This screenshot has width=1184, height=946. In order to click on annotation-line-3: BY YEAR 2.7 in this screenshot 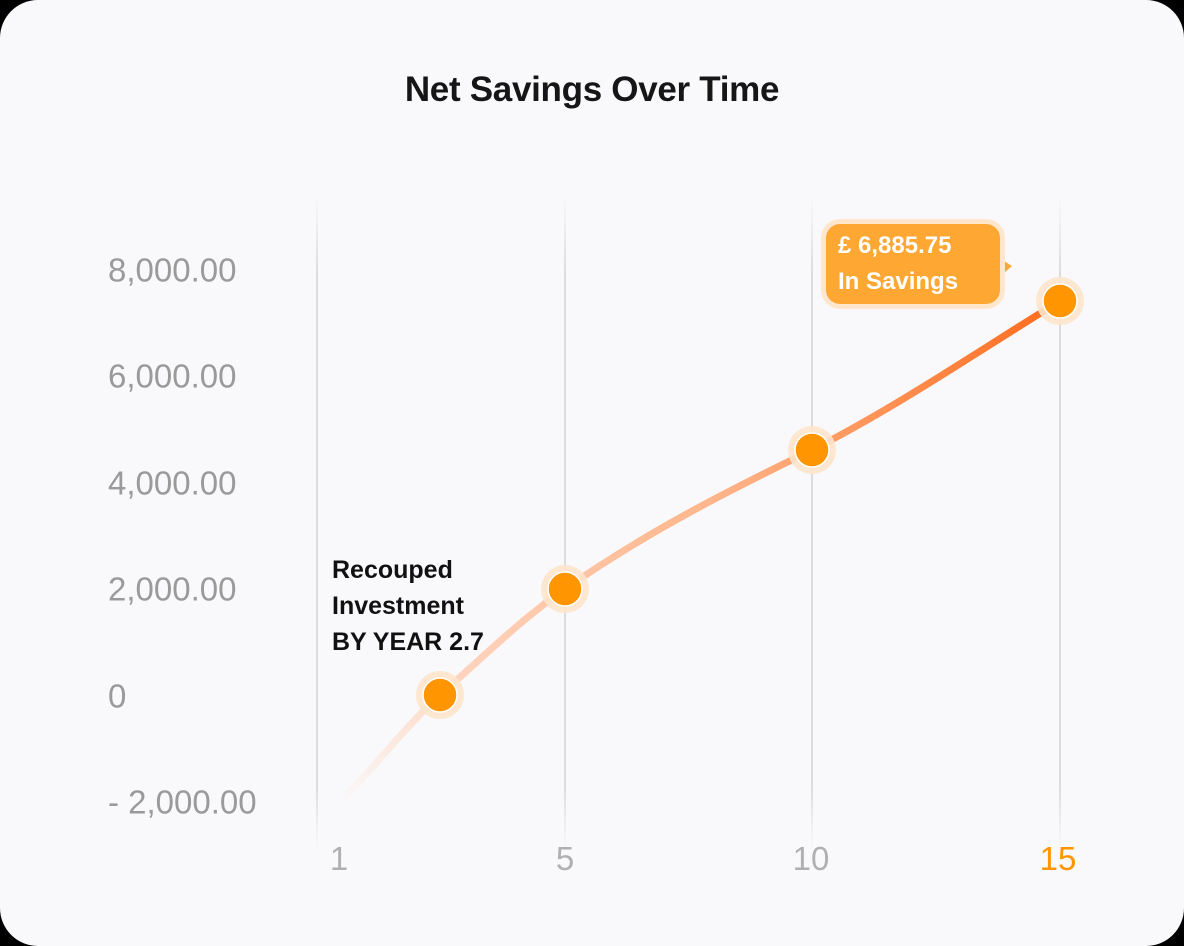, I will do `click(408, 642)`.